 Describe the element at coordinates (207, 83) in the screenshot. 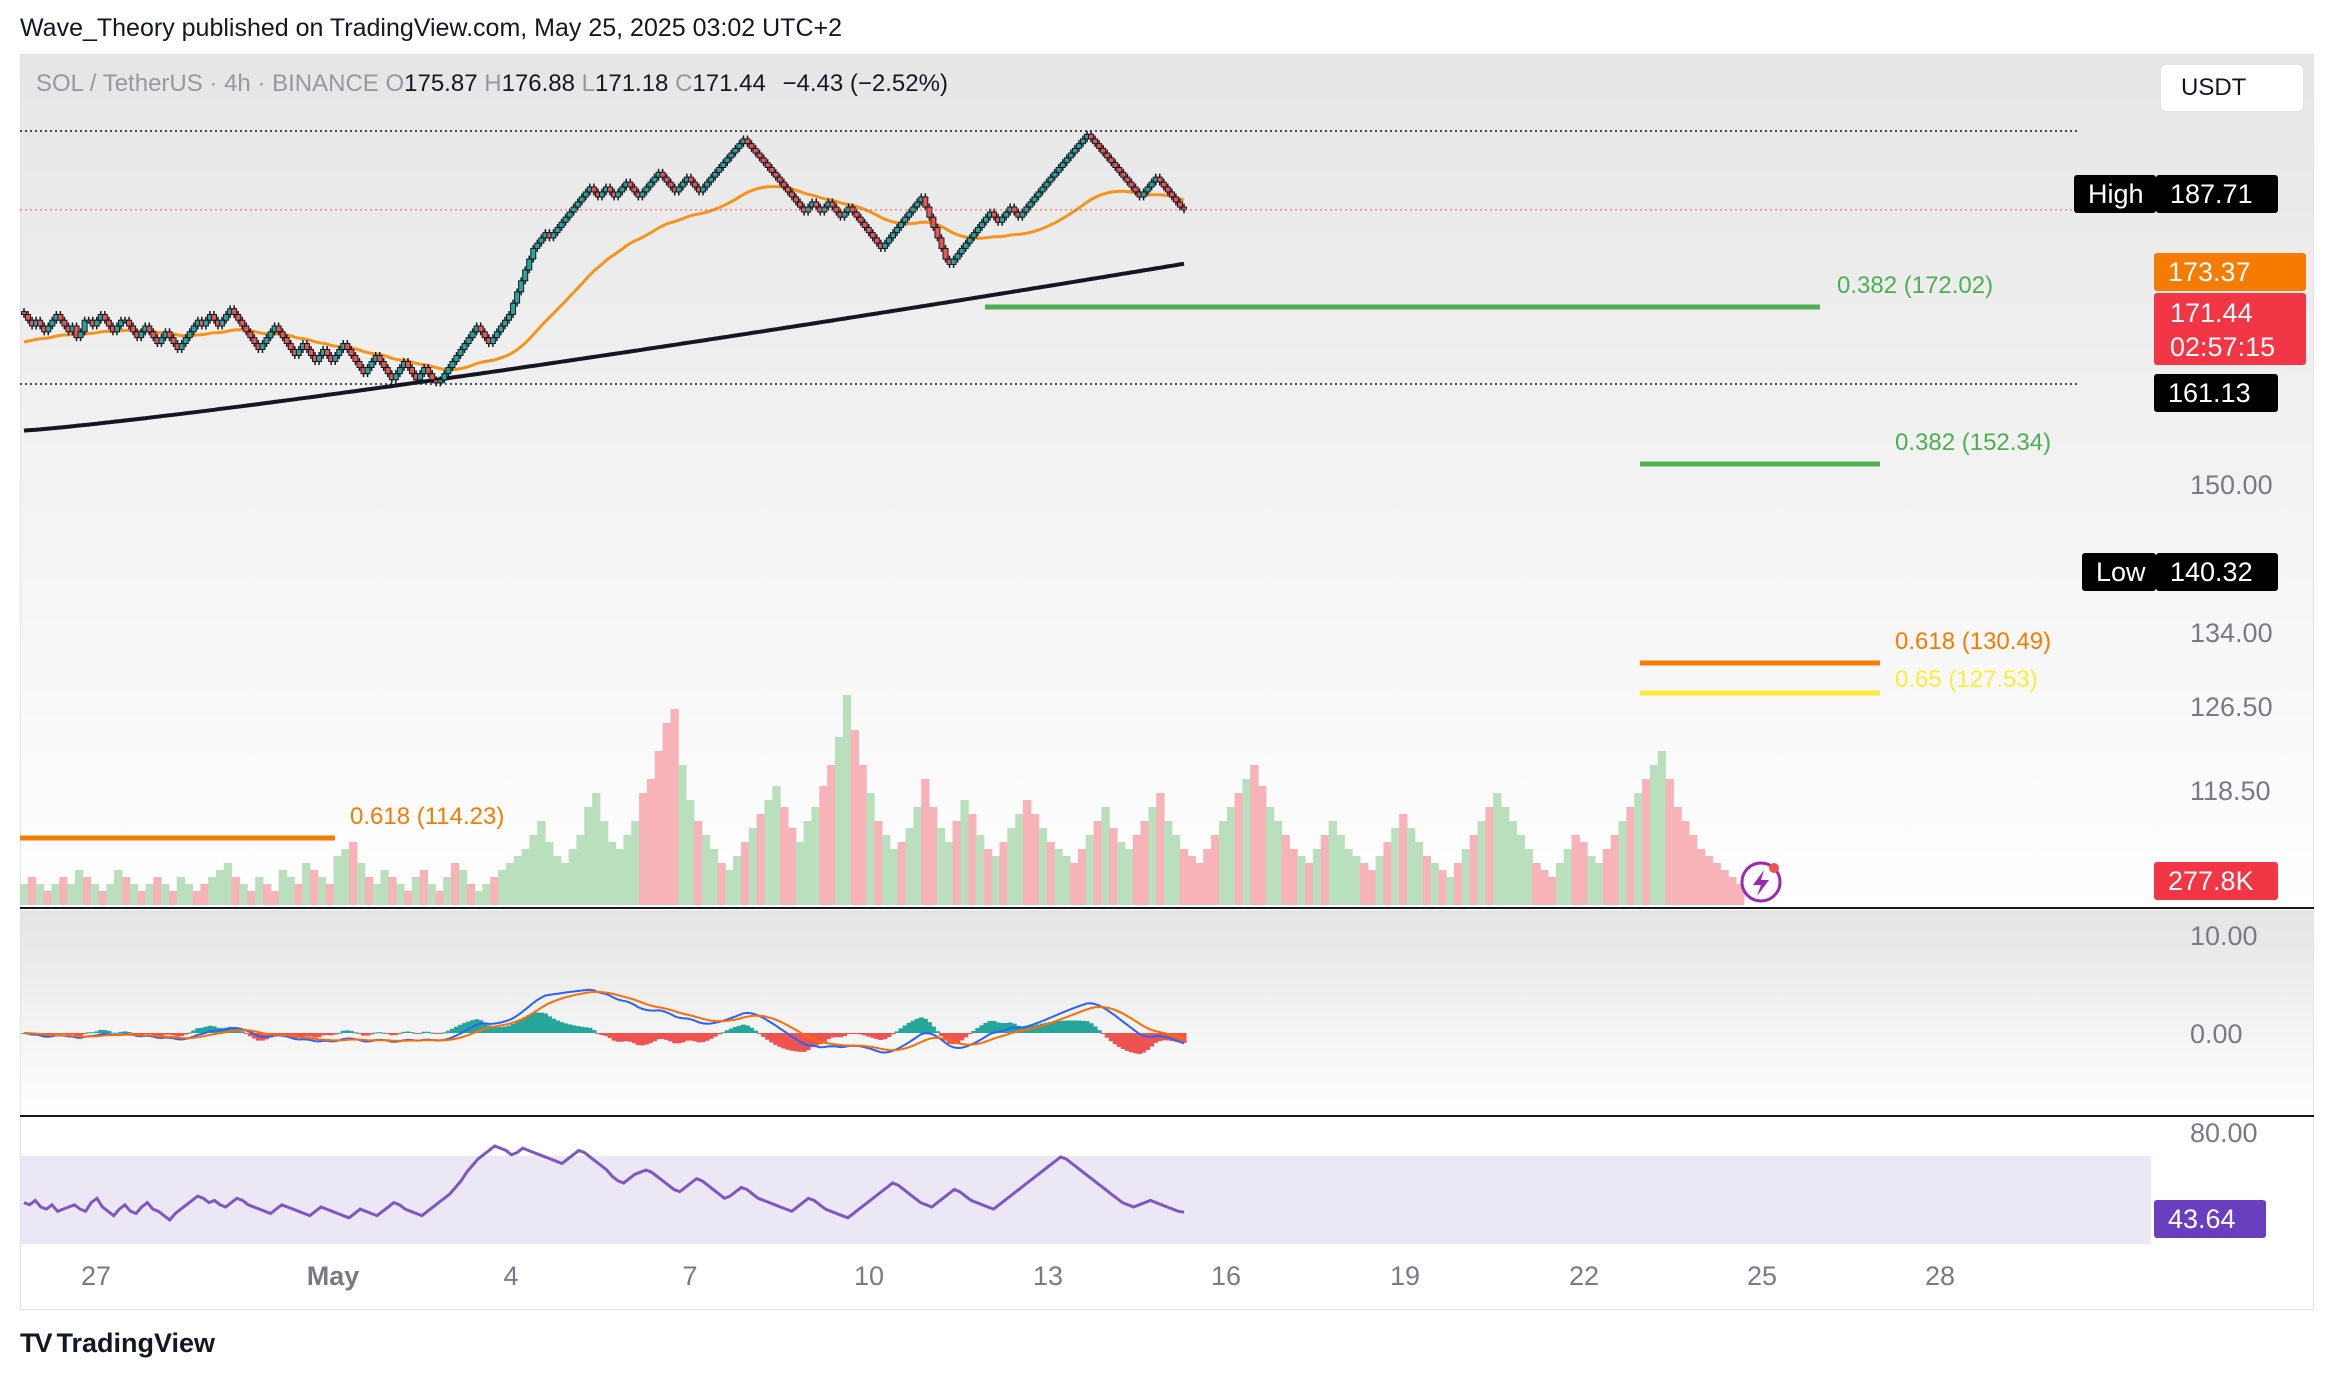

I see `symbol-name: SOL / TetherUS · 4h · BINANCE` at that location.